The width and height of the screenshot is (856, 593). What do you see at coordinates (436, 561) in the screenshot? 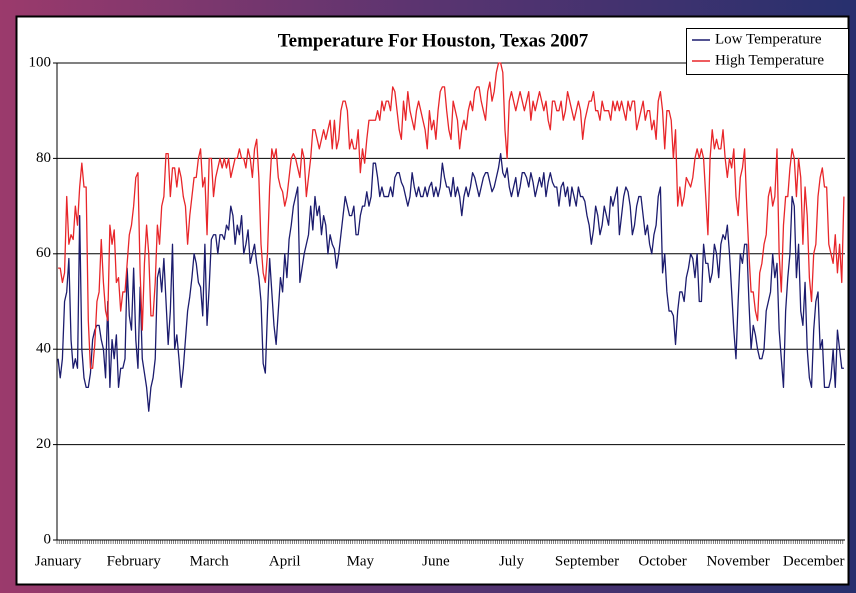
I see `x-tick-label: June` at bounding box center [436, 561].